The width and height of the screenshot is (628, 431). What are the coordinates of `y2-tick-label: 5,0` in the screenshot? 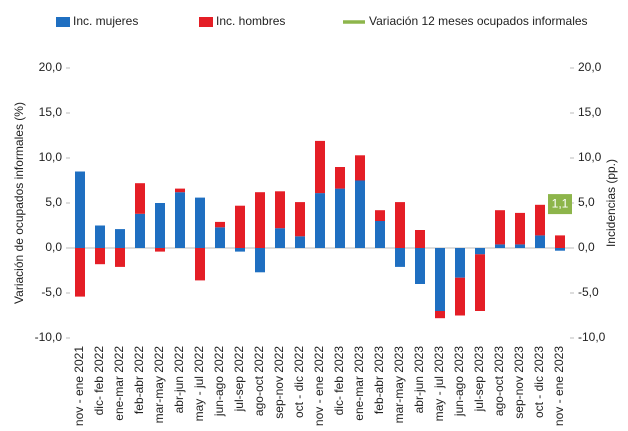 It's located at (586, 202).